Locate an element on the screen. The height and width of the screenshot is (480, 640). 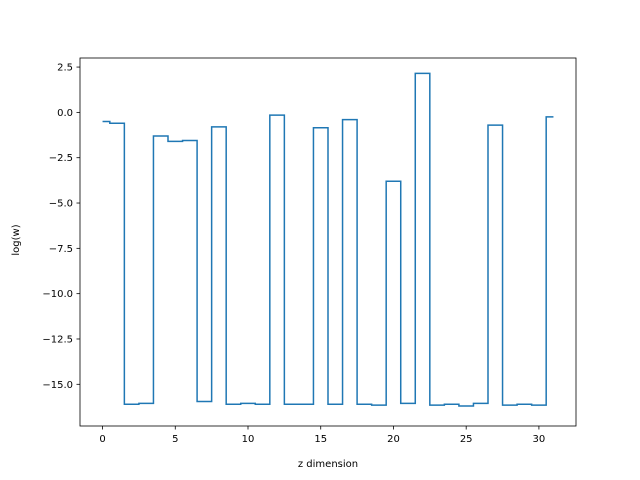
y-axis-ticks: 2.5 0.0 −2.5 −5.0 −7.5 −10.0 −12.5 −15.0 is located at coordinates (61, 227).